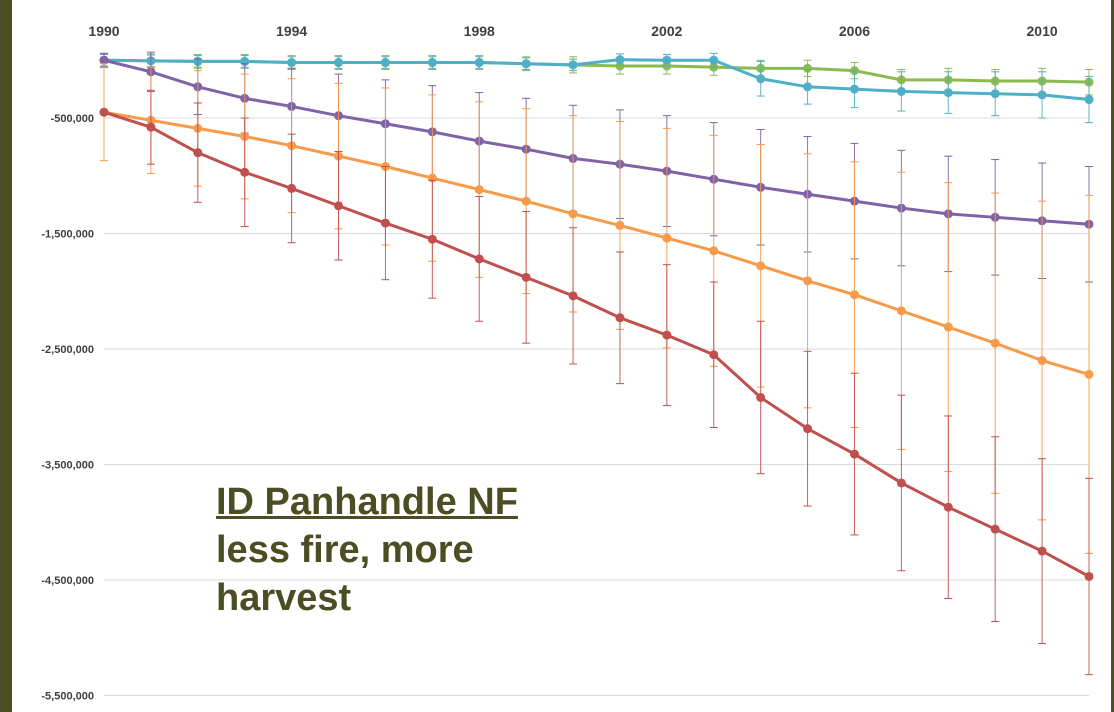 The image size is (1114, 712). I want to click on chart-annotation: ID Panhandle NF less fire, more harvest, so click(367, 550).